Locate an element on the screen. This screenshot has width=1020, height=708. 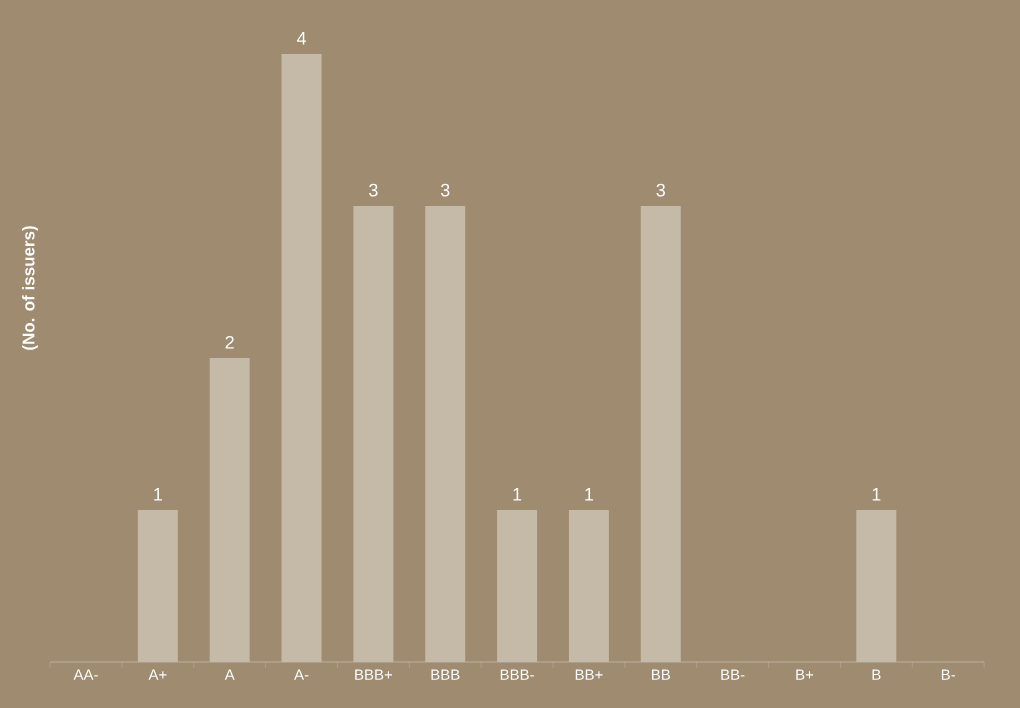
x-tick-label: BB is located at coordinates (661, 674).